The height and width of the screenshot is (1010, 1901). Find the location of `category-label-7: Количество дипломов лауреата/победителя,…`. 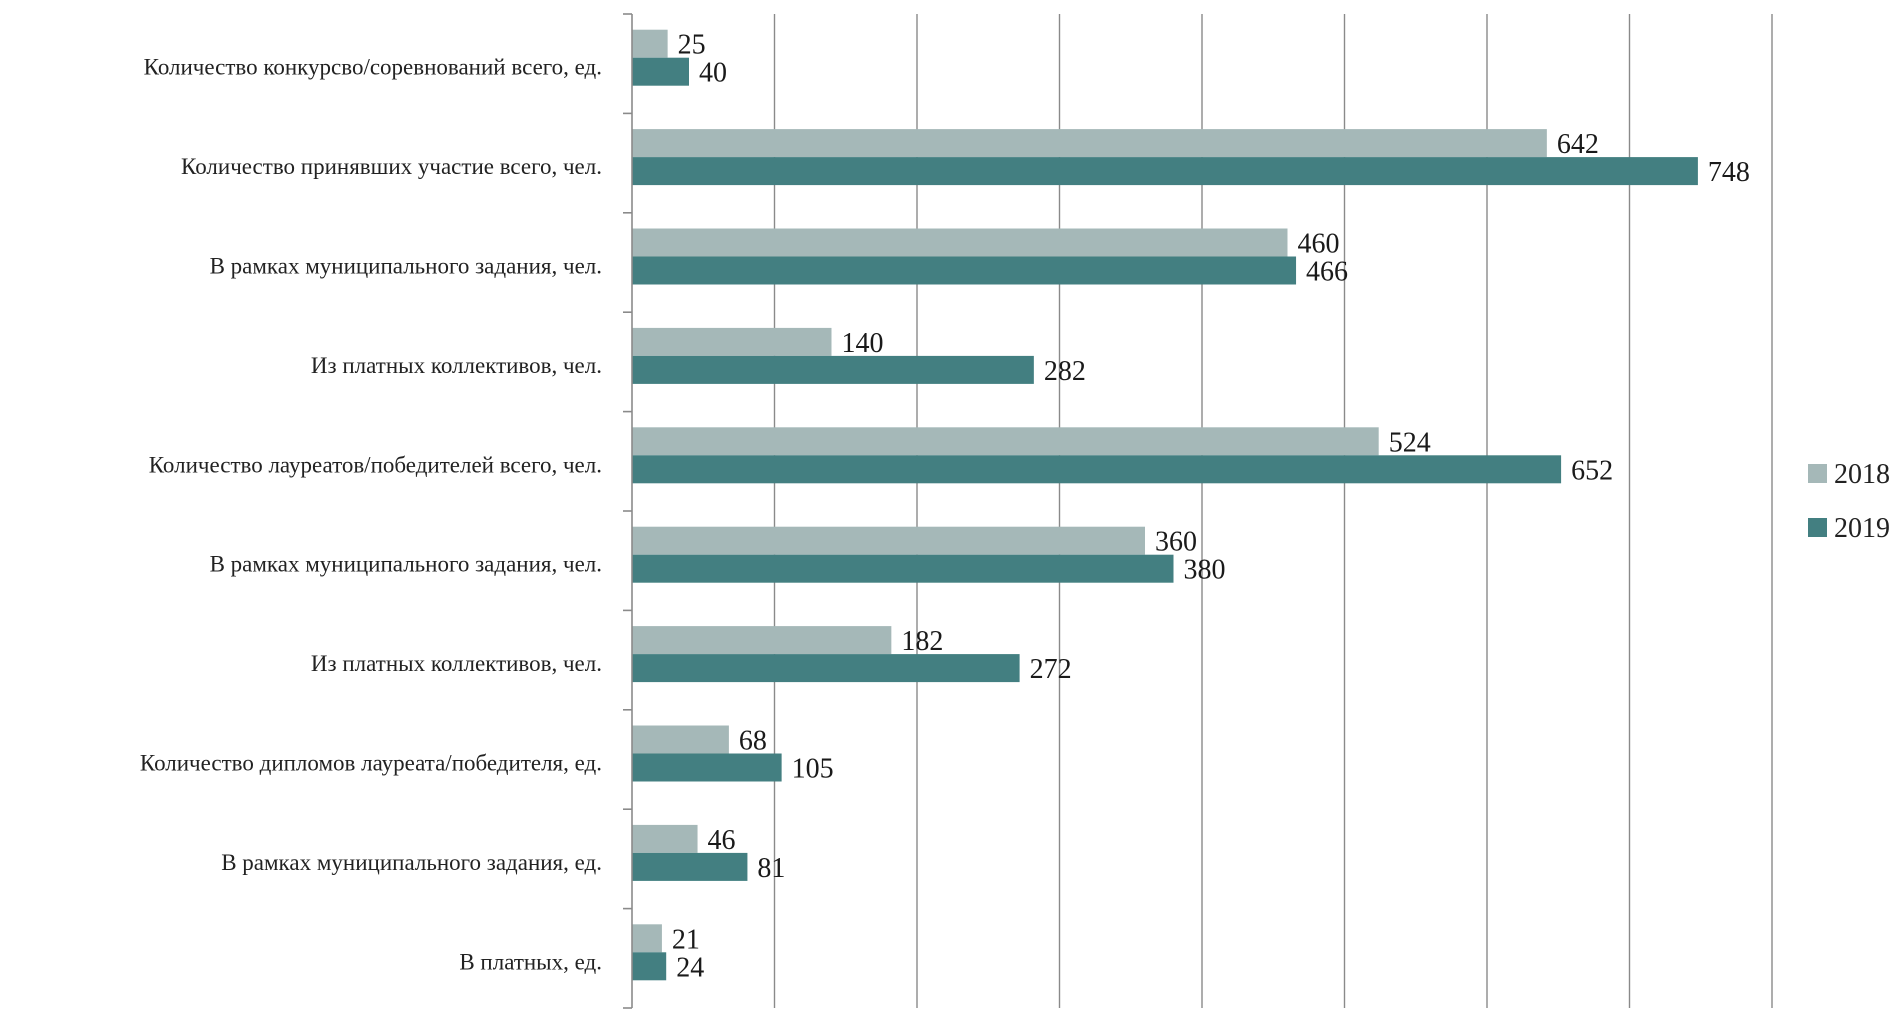

category-label-7: Количество дипломов лауреата/победителя,… is located at coordinates (371, 763).